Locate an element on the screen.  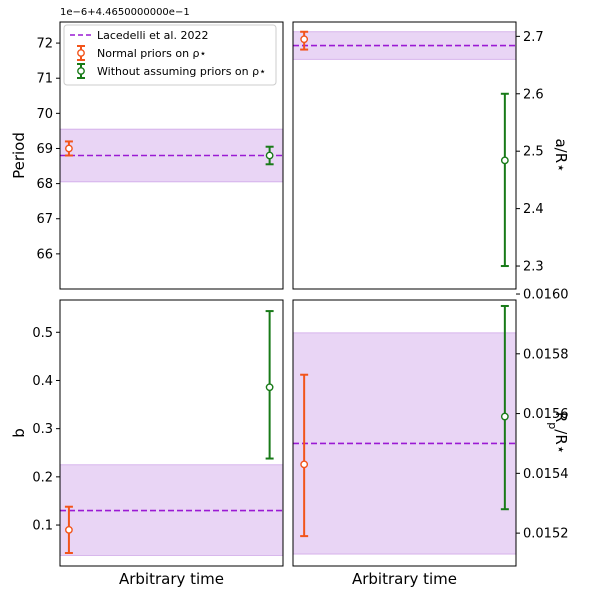
legend-label-reference: Lacedelli et al. 2022 is located at coordinates (152, 35).